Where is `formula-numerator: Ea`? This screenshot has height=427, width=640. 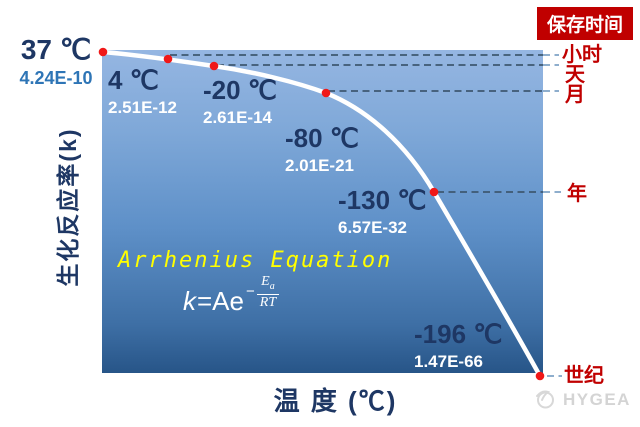
formula-numerator: Ea is located at coordinates (268, 284).